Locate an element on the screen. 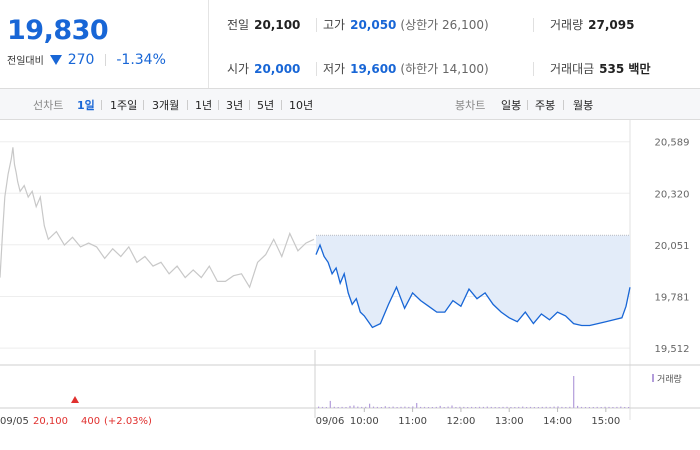 The height and width of the screenshot is (450, 700). price-area-layer is located at coordinates (473, 281).